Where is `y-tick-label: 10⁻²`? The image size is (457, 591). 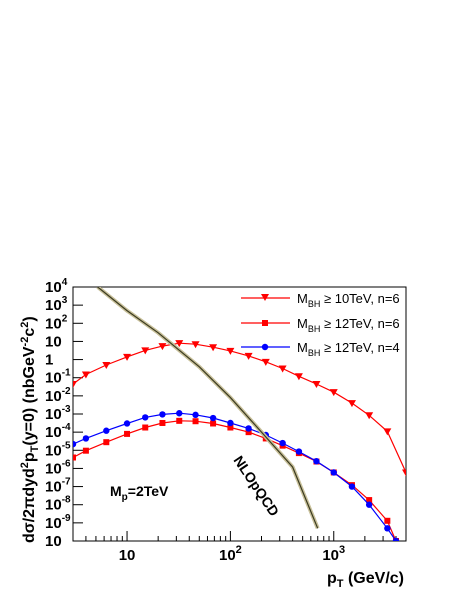 y-tick-label: 10⁻² is located at coordinates (58, 395).